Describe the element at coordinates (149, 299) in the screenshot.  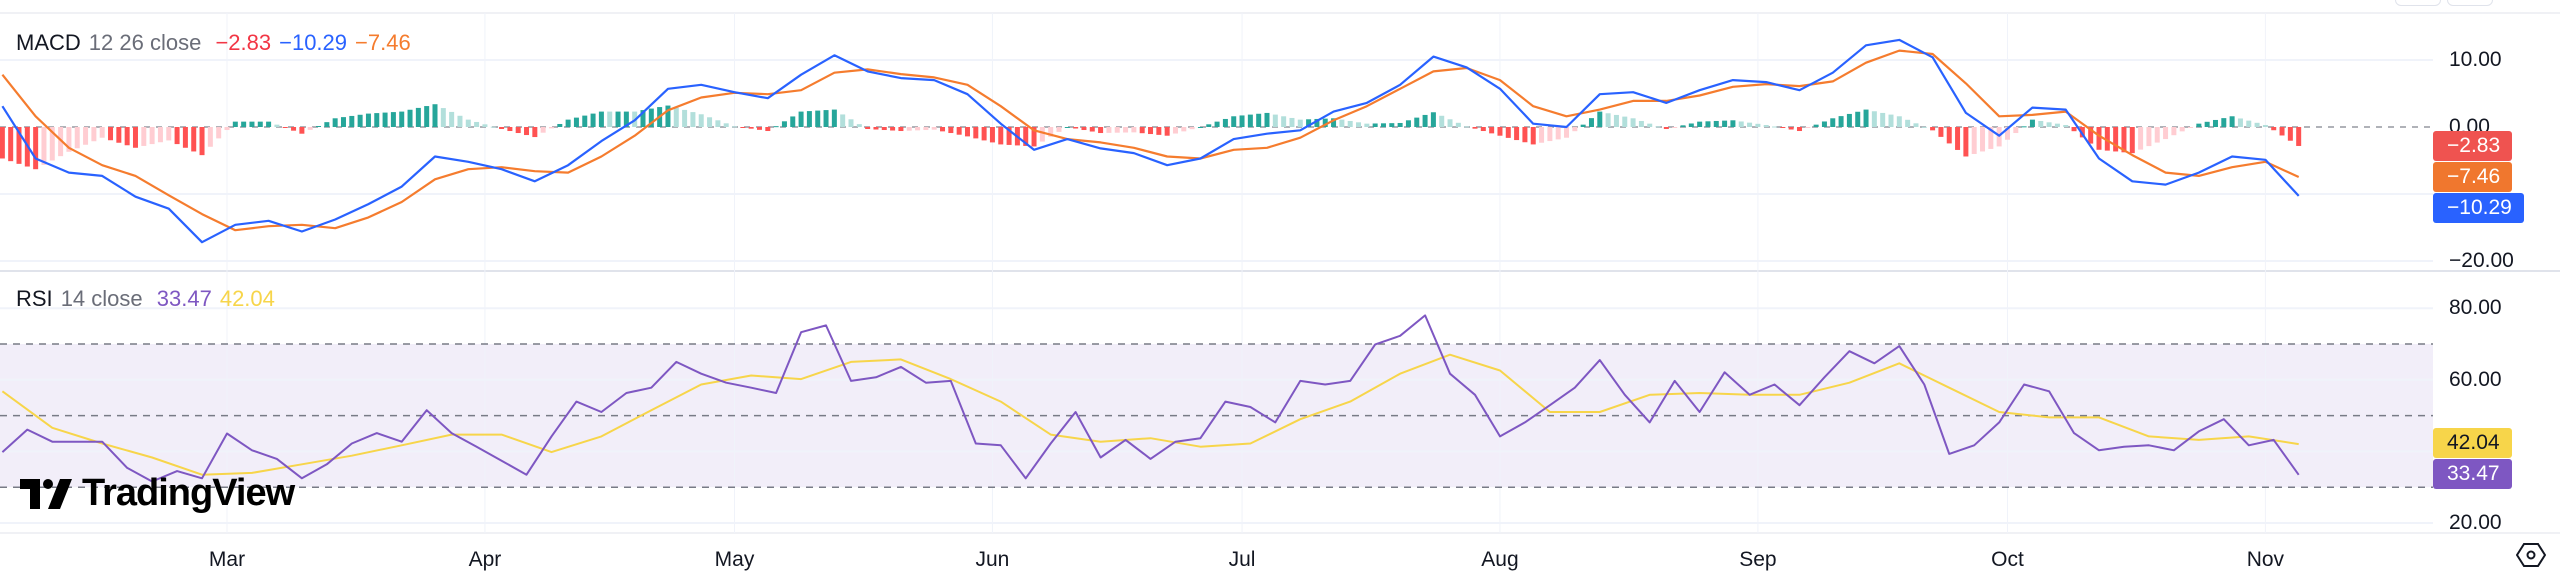
I see `rsi-legend: RSI 14 close 33.47 42.04` at that location.